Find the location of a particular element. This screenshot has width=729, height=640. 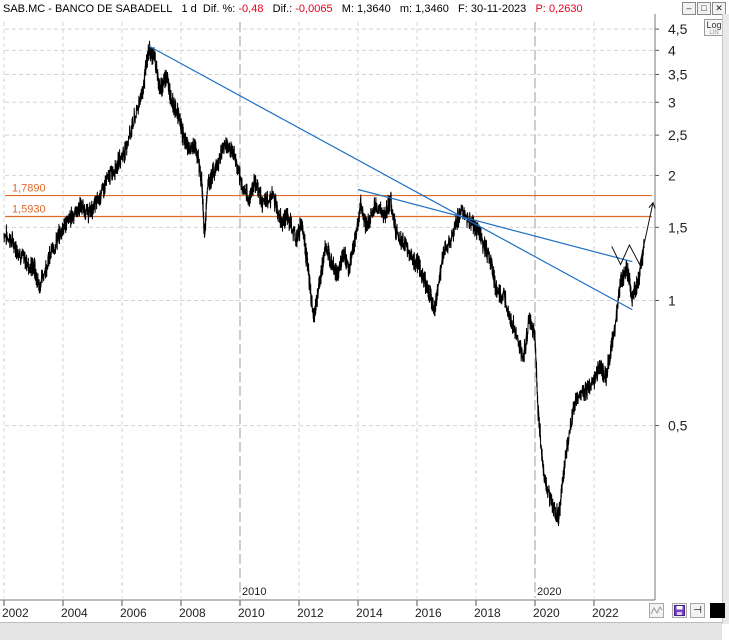

horizontal-scrollbar is located at coordinates (361, 631).